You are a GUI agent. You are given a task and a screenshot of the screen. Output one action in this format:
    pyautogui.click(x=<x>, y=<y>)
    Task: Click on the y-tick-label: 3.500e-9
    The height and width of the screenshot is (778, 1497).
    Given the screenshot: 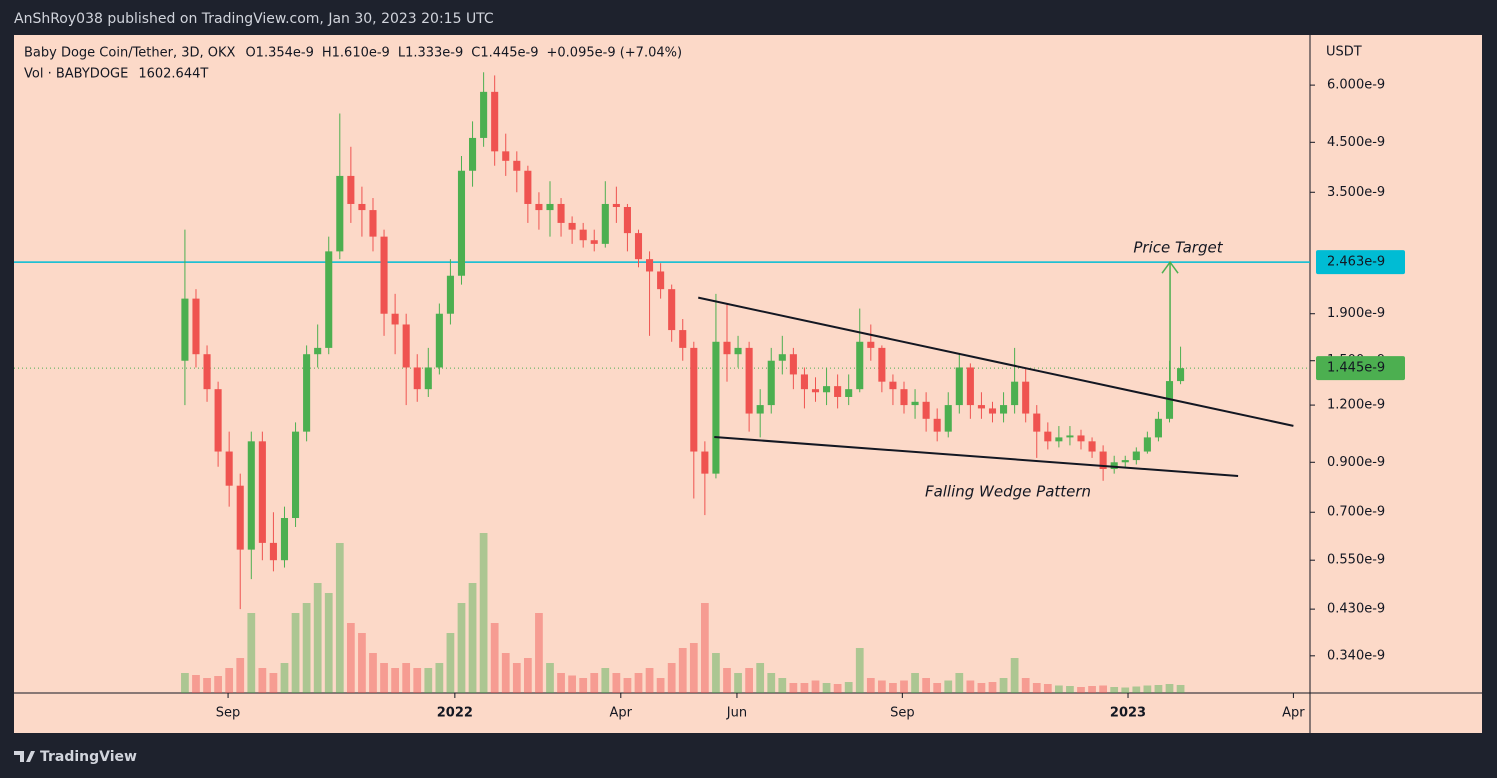 What is the action you would take?
    pyautogui.click(x=1356, y=192)
    